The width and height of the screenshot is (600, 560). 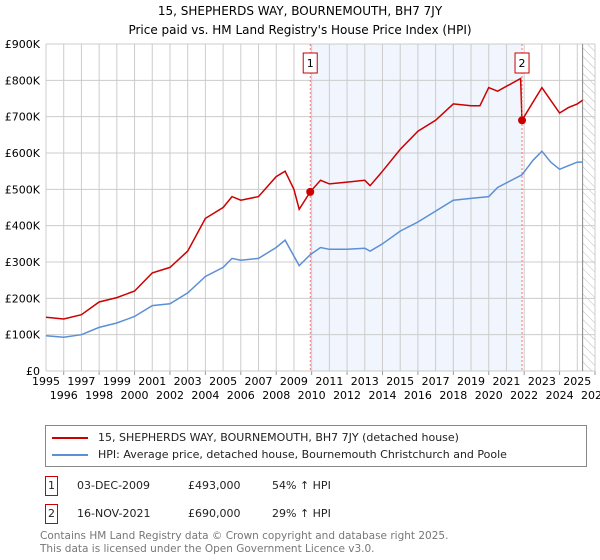 What do you see at coordinates (223, 381) in the screenshot?
I see `x-tick-label: 2005` at bounding box center [223, 381].